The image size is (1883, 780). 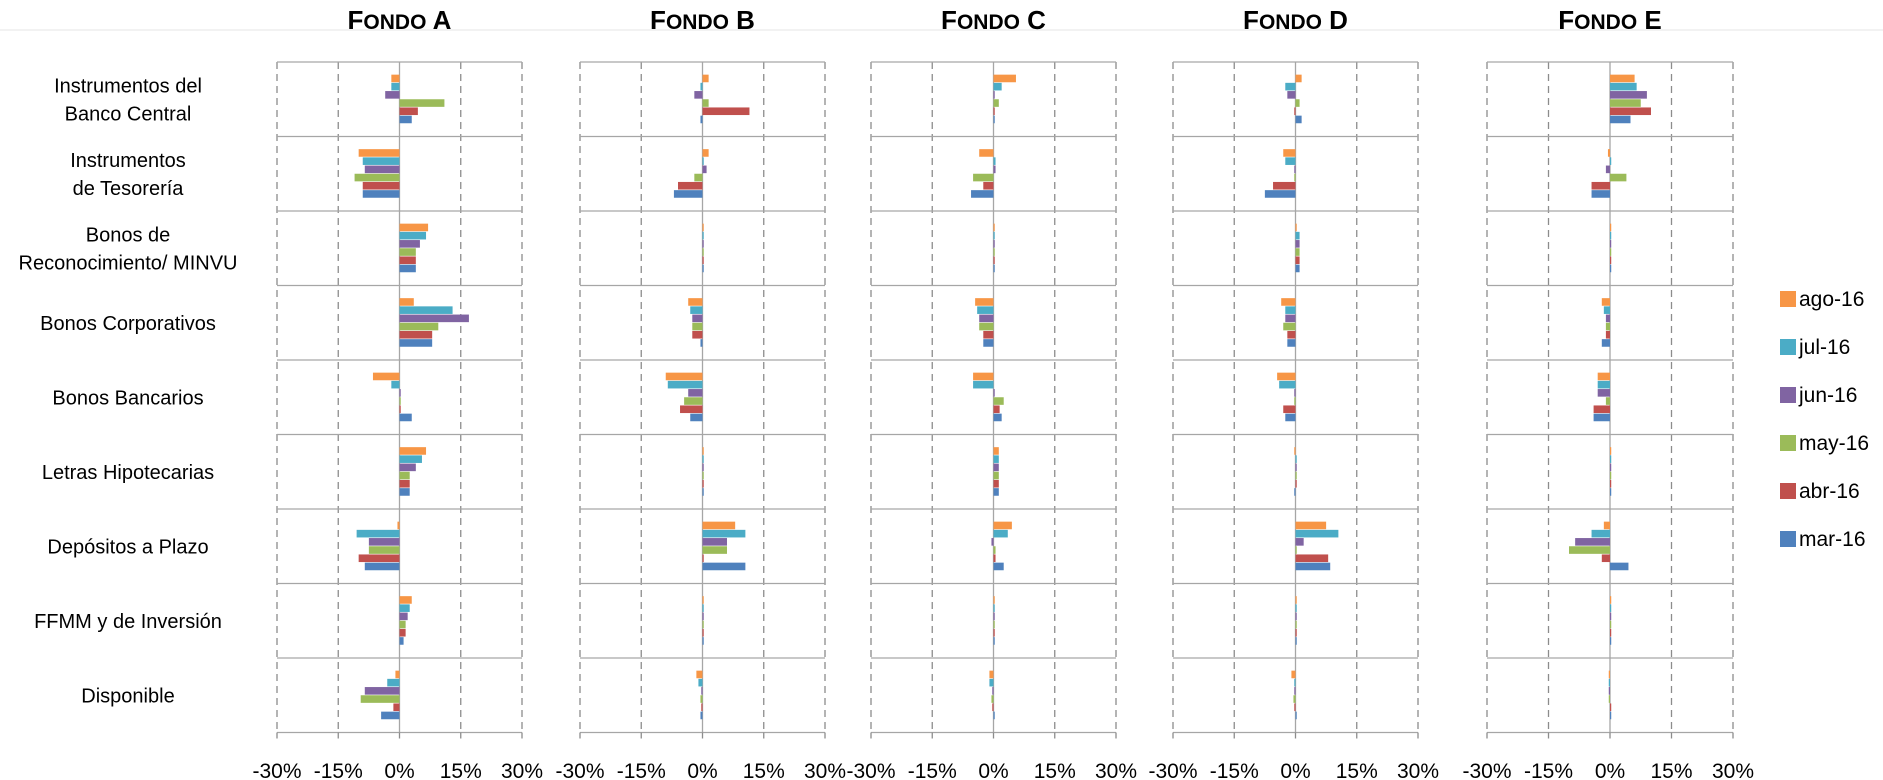 What do you see at coordinates (1832, 539) in the screenshot?
I see `legend-label: mar-16` at bounding box center [1832, 539].